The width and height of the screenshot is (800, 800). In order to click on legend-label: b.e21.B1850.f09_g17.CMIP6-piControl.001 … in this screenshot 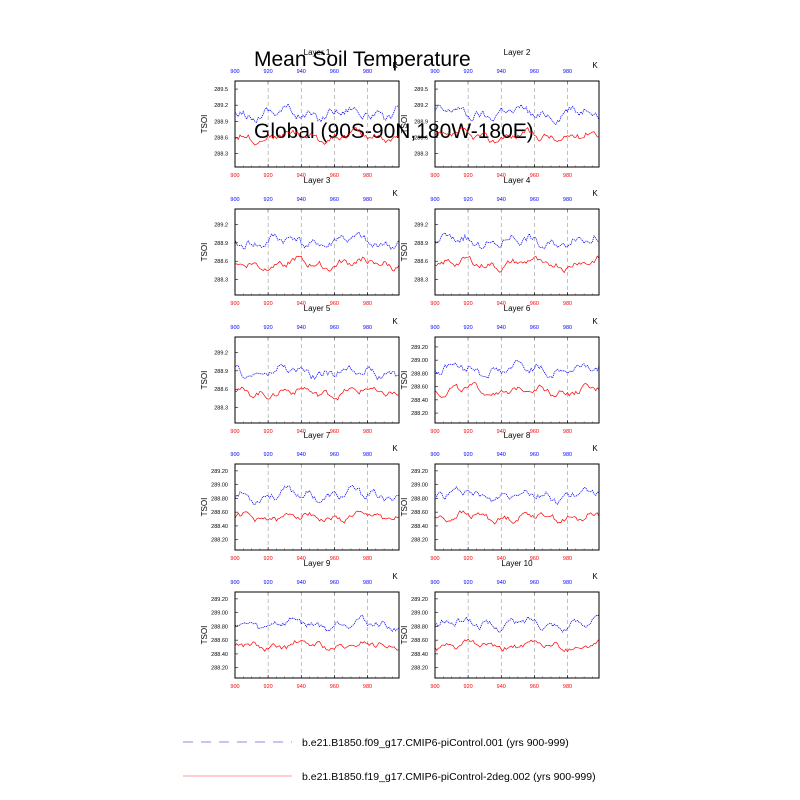, I will do `click(435, 743)`.